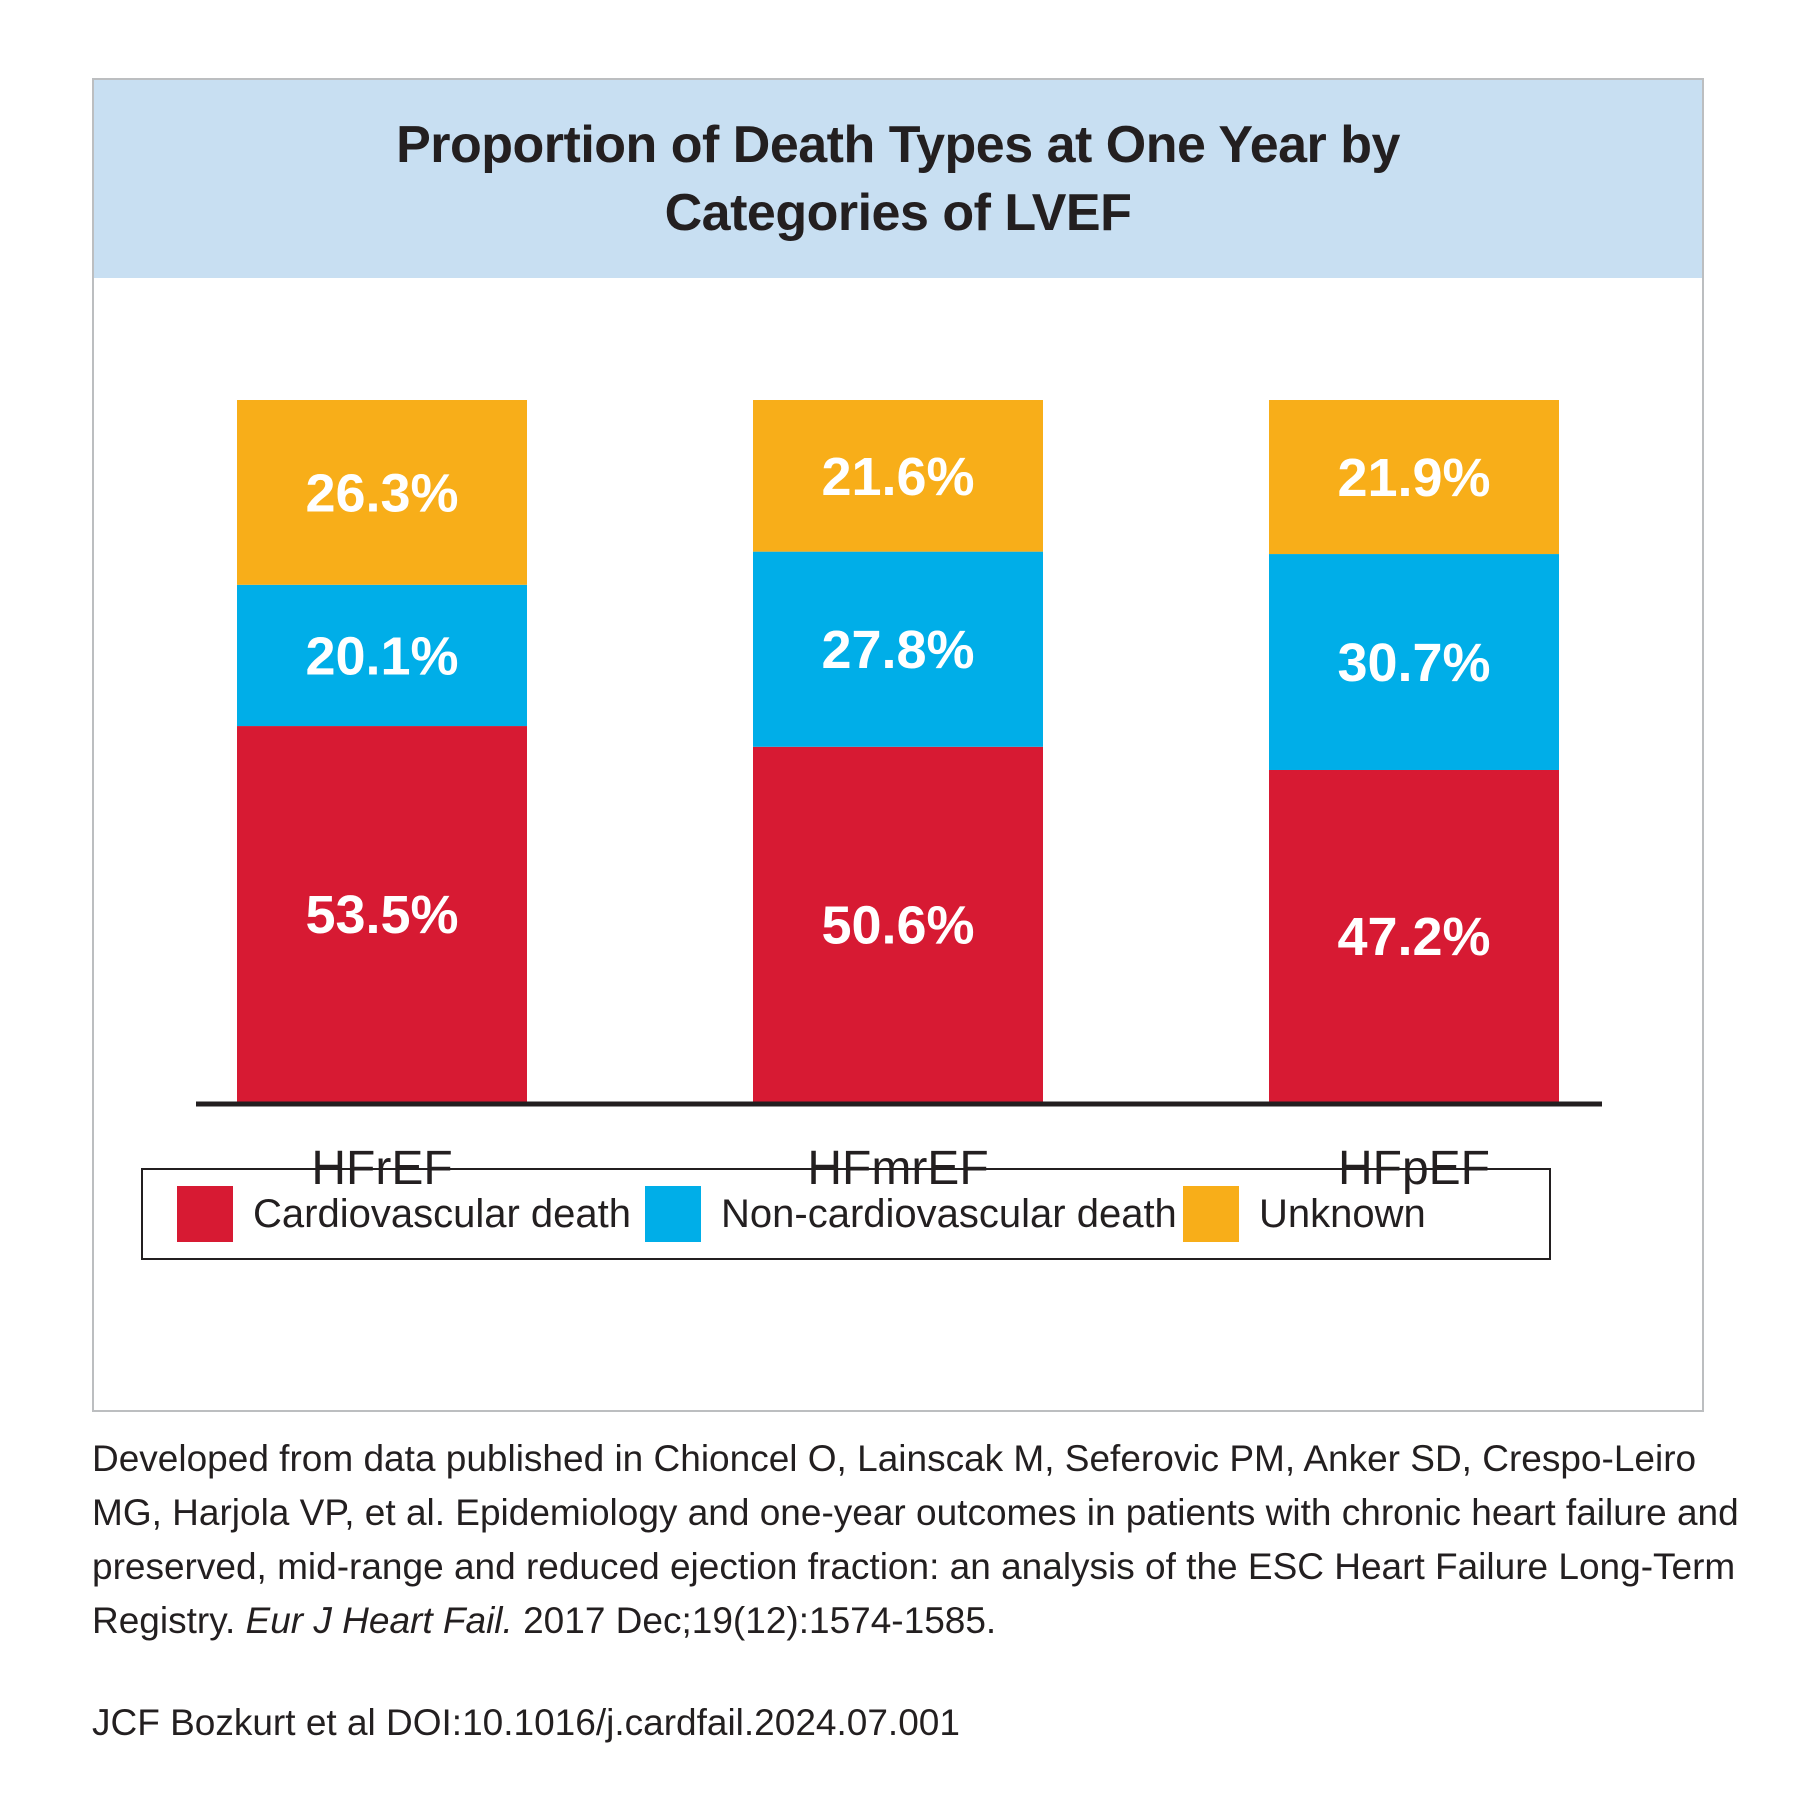  I want to click on bar-hfref-cardiovascular-death, so click(382, 914).